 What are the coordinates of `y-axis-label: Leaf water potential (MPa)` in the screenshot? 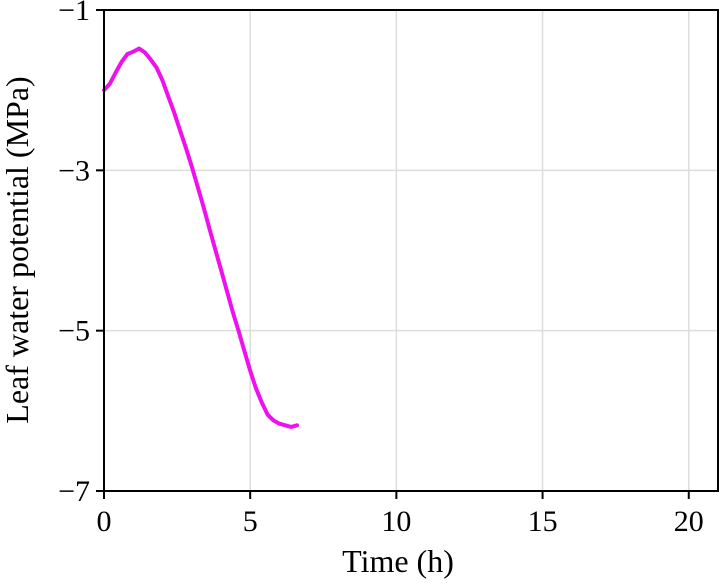 It's located at (17, 249).